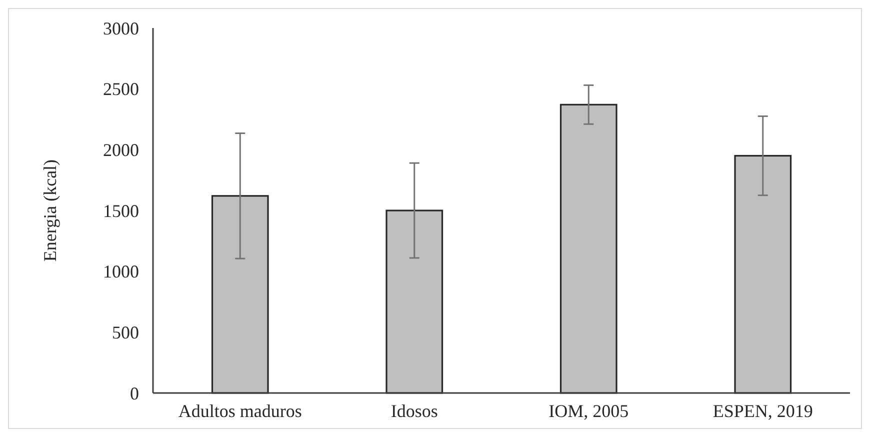  What do you see at coordinates (134, 393) in the screenshot?
I see `y-tick-label: 0` at bounding box center [134, 393].